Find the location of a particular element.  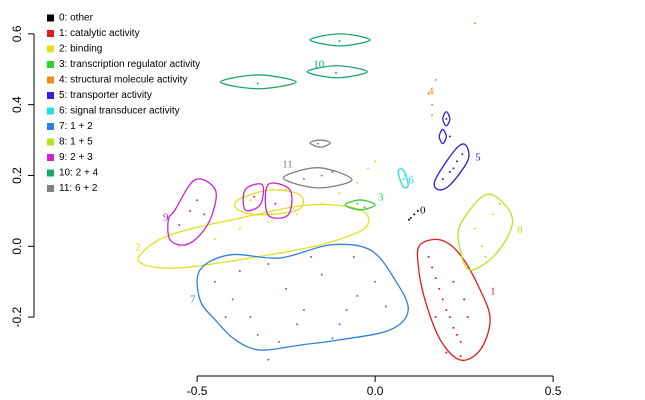

cluster-label: 8 is located at coordinates (520, 230).